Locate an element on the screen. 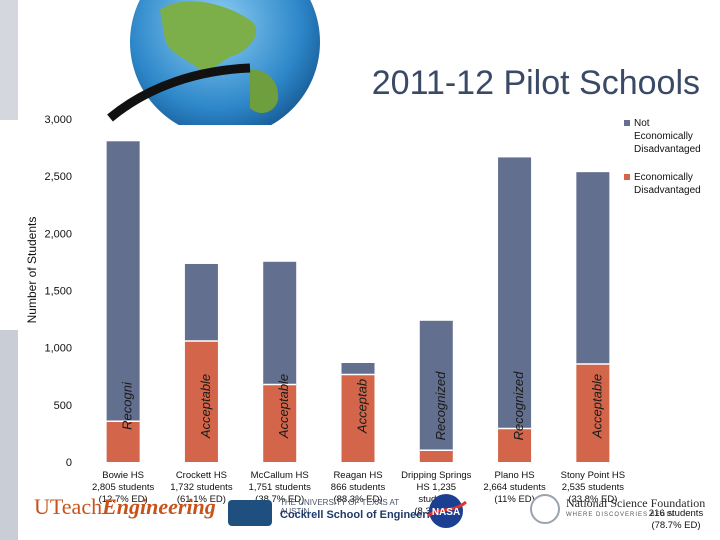 Image resolution: width=720 pixels, height=540 pixels. x-category-label: 2,664 students is located at coordinates (514, 487).